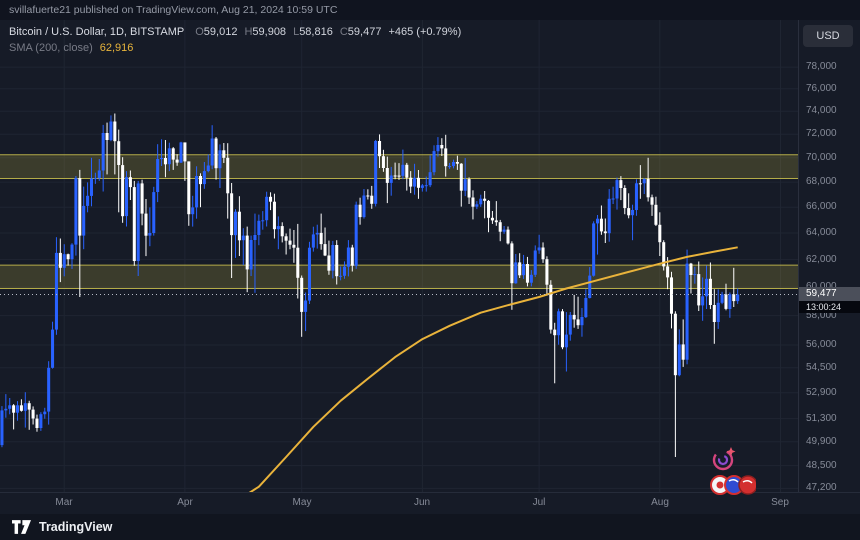 This screenshot has width=860, height=540. What do you see at coordinates (302, 502) in the screenshot?
I see `time-axis-label: May` at bounding box center [302, 502].